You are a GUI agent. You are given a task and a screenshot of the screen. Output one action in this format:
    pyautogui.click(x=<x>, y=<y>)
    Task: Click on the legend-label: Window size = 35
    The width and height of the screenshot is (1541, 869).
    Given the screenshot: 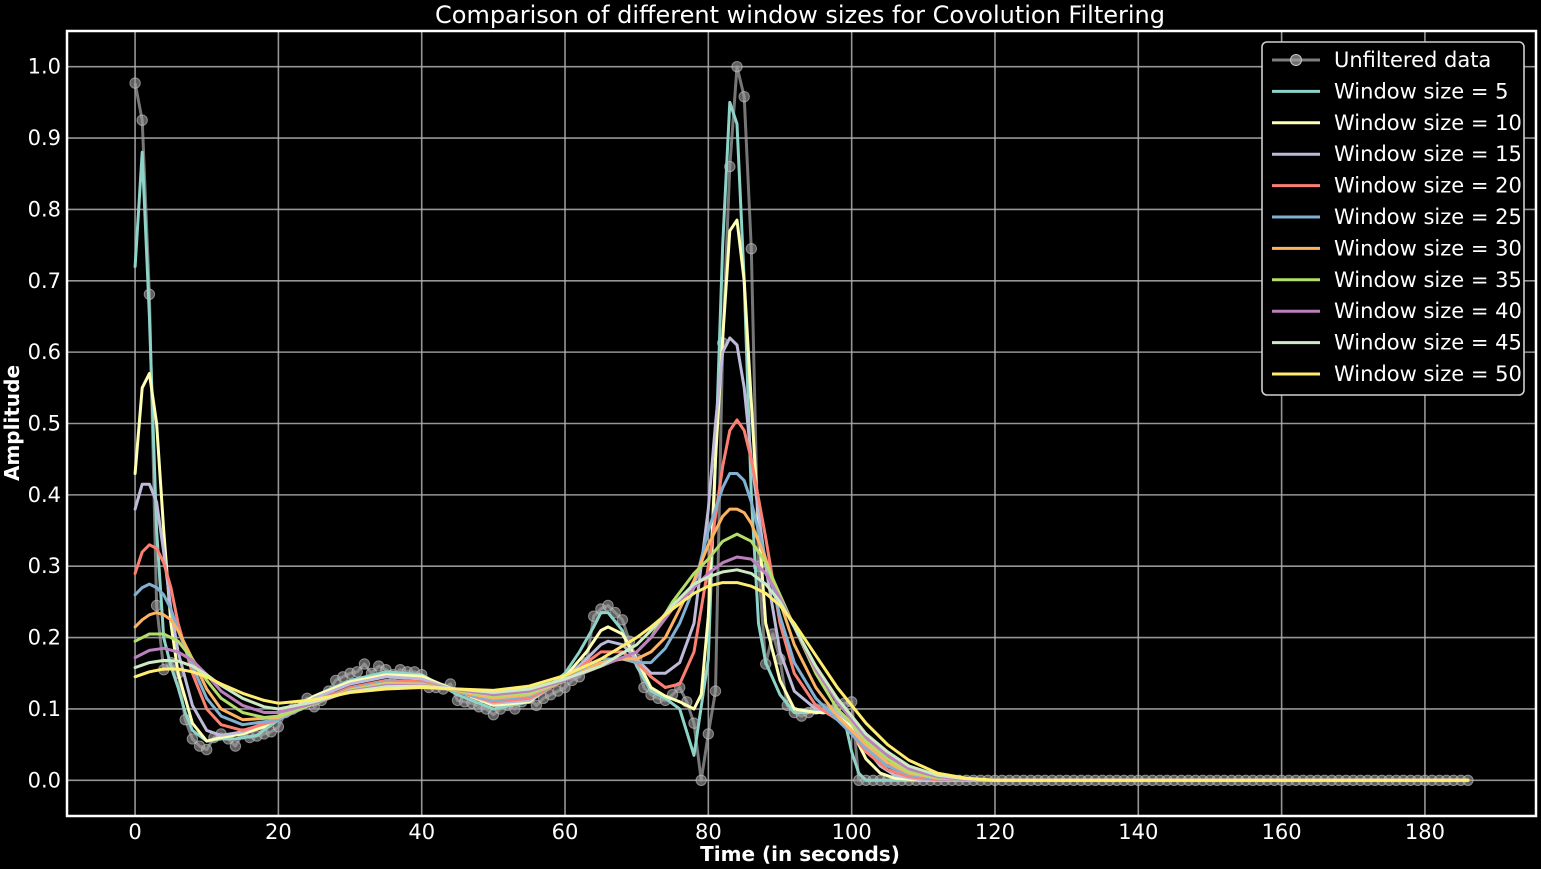 What is the action you would take?
    pyautogui.click(x=1428, y=280)
    